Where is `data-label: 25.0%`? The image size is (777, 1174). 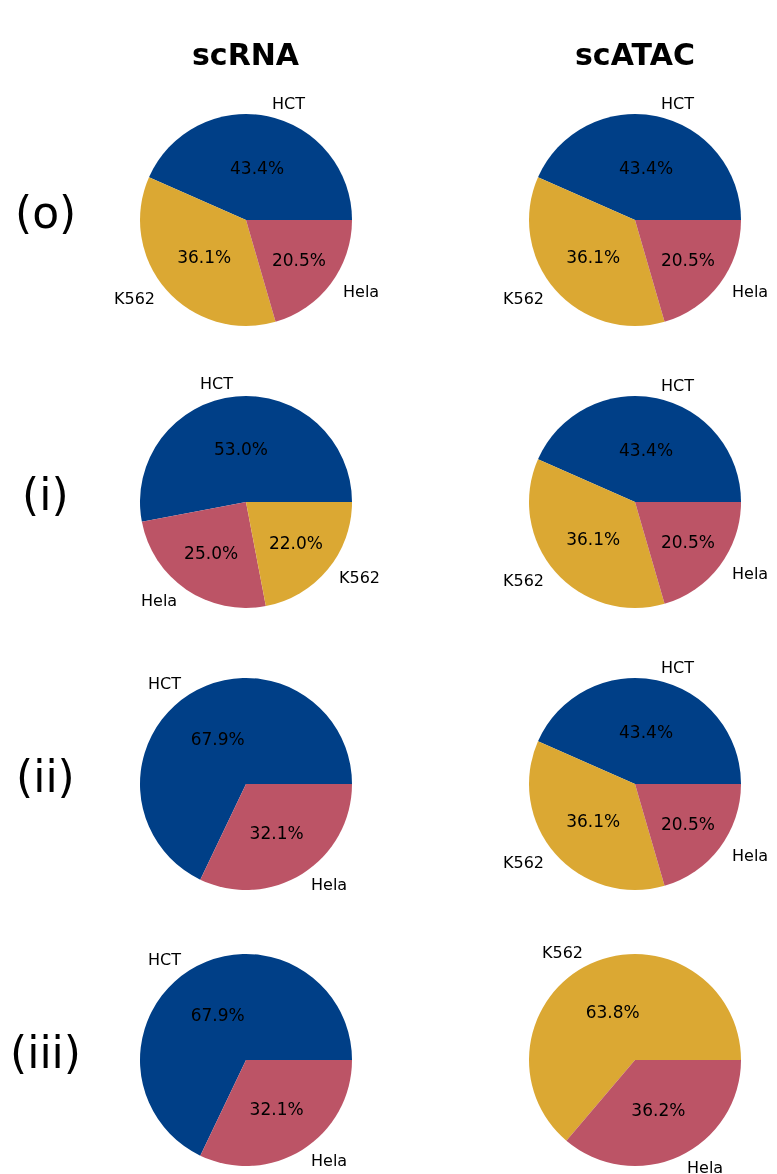 data-label: 25.0% is located at coordinates (211, 553).